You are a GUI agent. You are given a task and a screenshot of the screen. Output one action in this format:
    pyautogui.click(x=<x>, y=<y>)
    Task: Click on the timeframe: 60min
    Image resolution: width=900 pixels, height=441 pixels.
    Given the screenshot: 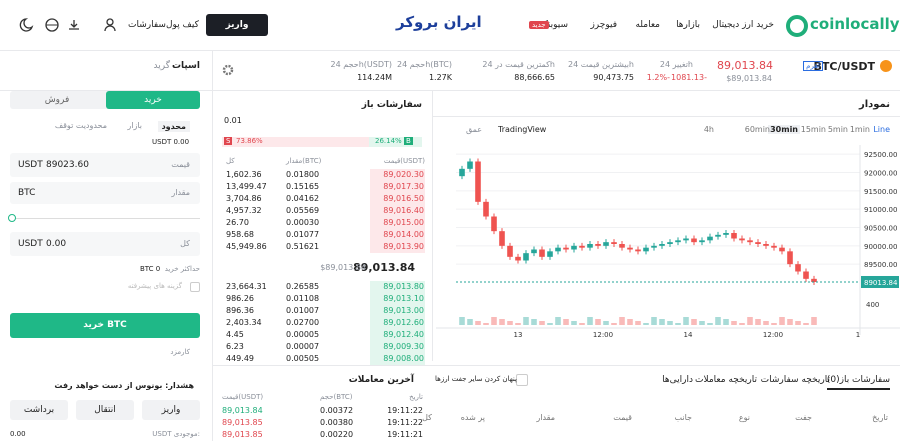 What is the action you would take?
    pyautogui.click(x=757, y=129)
    